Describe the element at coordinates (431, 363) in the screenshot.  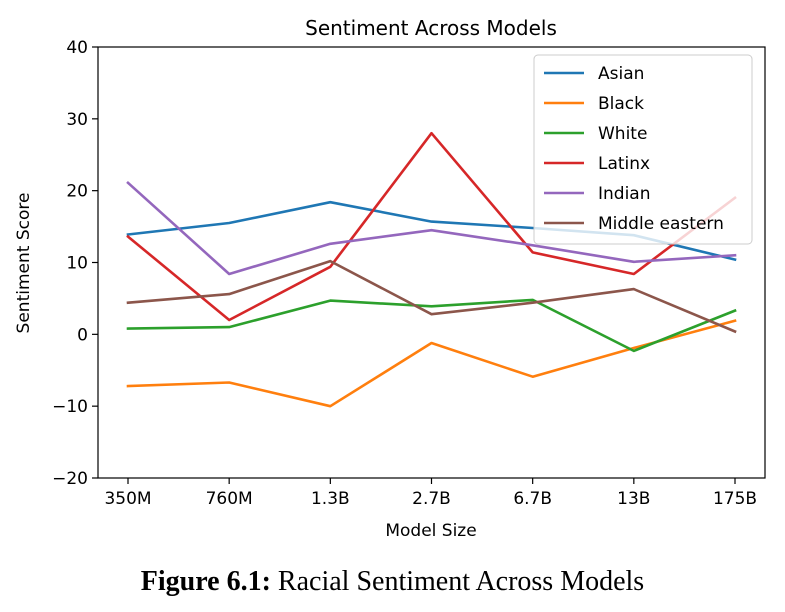
I see `series-line-black` at that location.